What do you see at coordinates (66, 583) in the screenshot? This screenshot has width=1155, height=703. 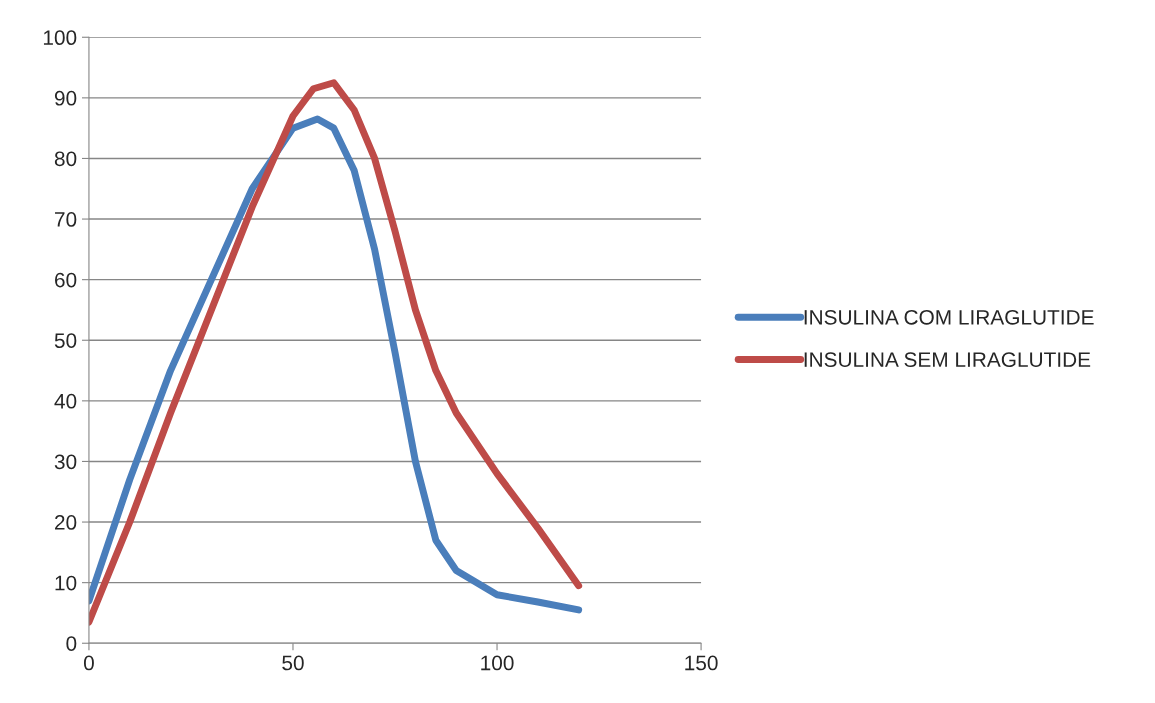 I see `y-tick-label: 10` at bounding box center [66, 583].